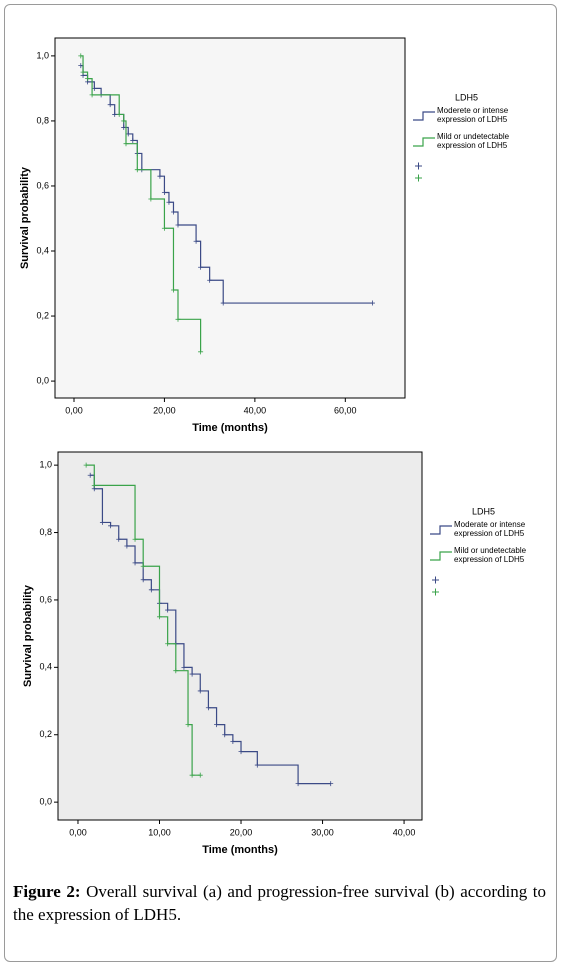  I want to click on legend-entry: Moderate or intense expression of LDH5, so click(490, 529).